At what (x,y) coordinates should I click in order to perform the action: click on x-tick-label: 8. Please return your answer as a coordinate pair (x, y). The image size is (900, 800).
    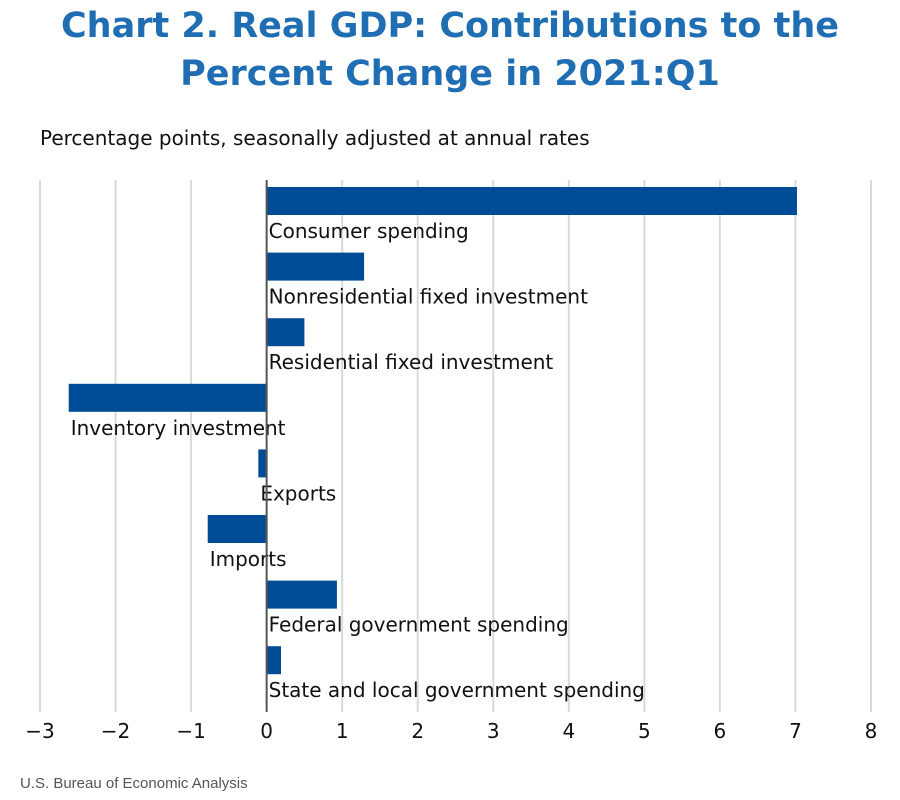
    Looking at the image, I should click on (871, 731).